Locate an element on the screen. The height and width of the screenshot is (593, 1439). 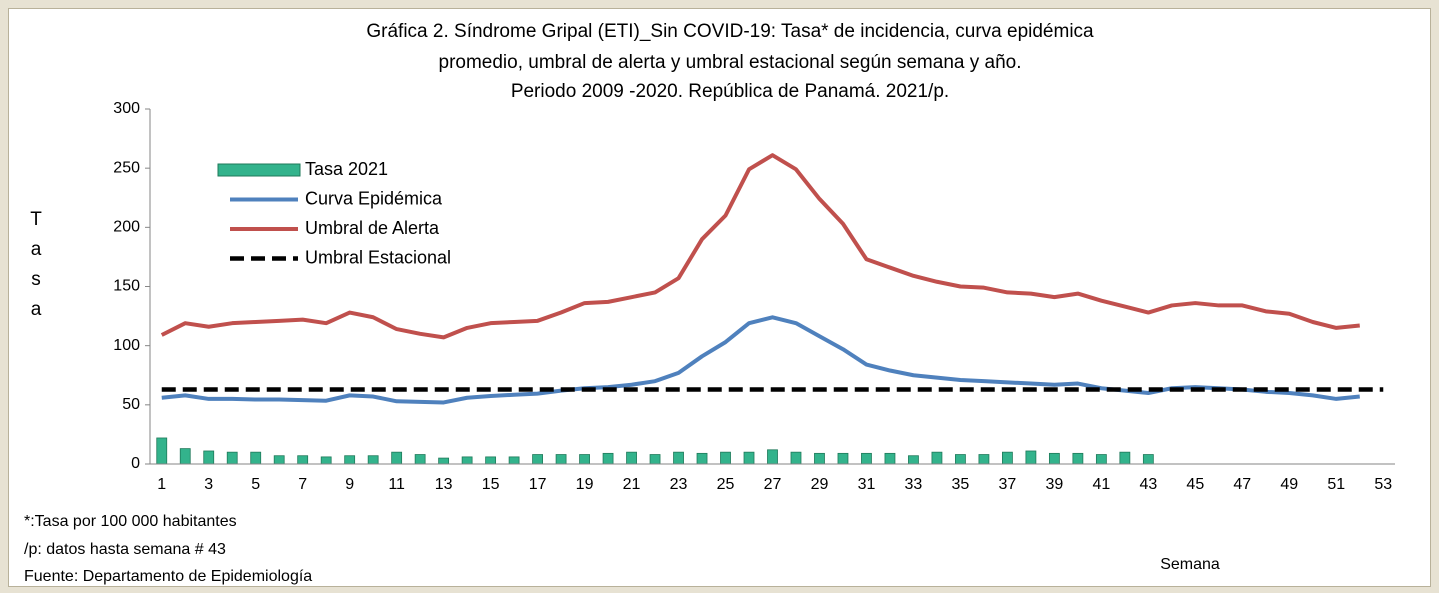
footnote: /p: datos hasta semana # 43 is located at coordinates (125, 549).